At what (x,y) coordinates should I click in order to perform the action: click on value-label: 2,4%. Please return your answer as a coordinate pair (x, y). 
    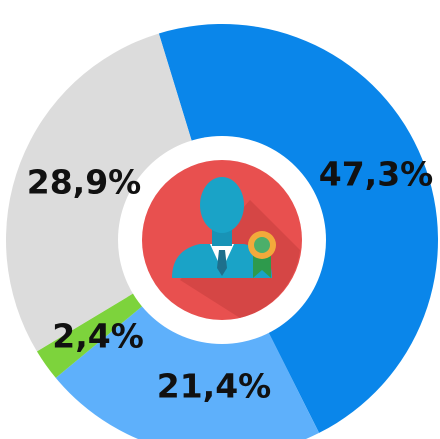
    Looking at the image, I should click on (98, 336).